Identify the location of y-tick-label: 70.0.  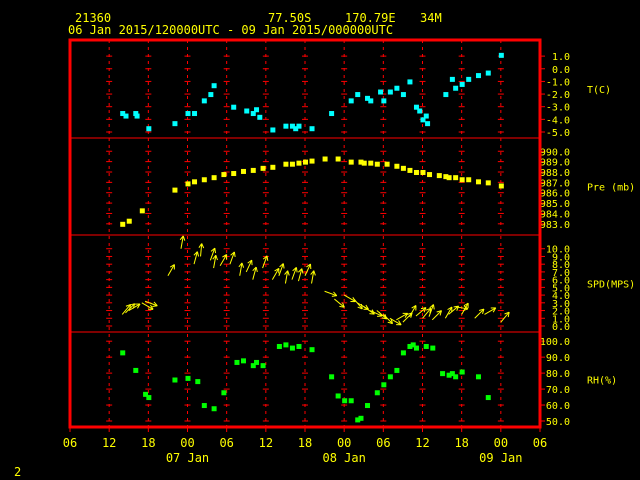
(558, 390).